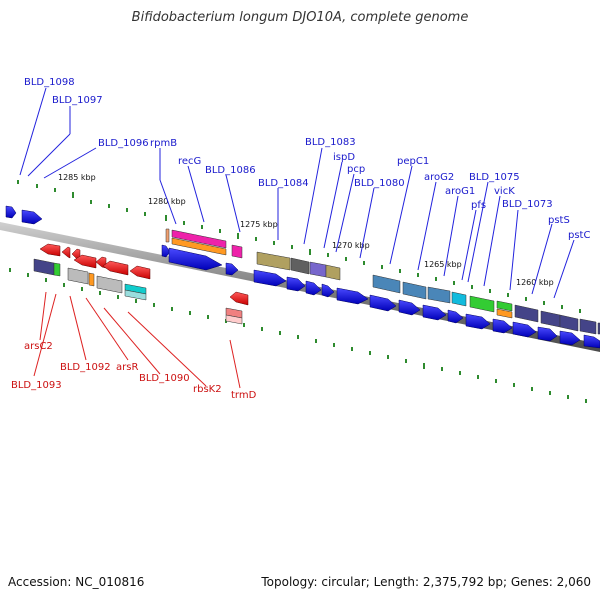 The width and height of the screenshot is (600, 600). What do you see at coordinates (76, 582) in the screenshot?
I see `accession-text: Accession: NC_010816` at bounding box center [76, 582].